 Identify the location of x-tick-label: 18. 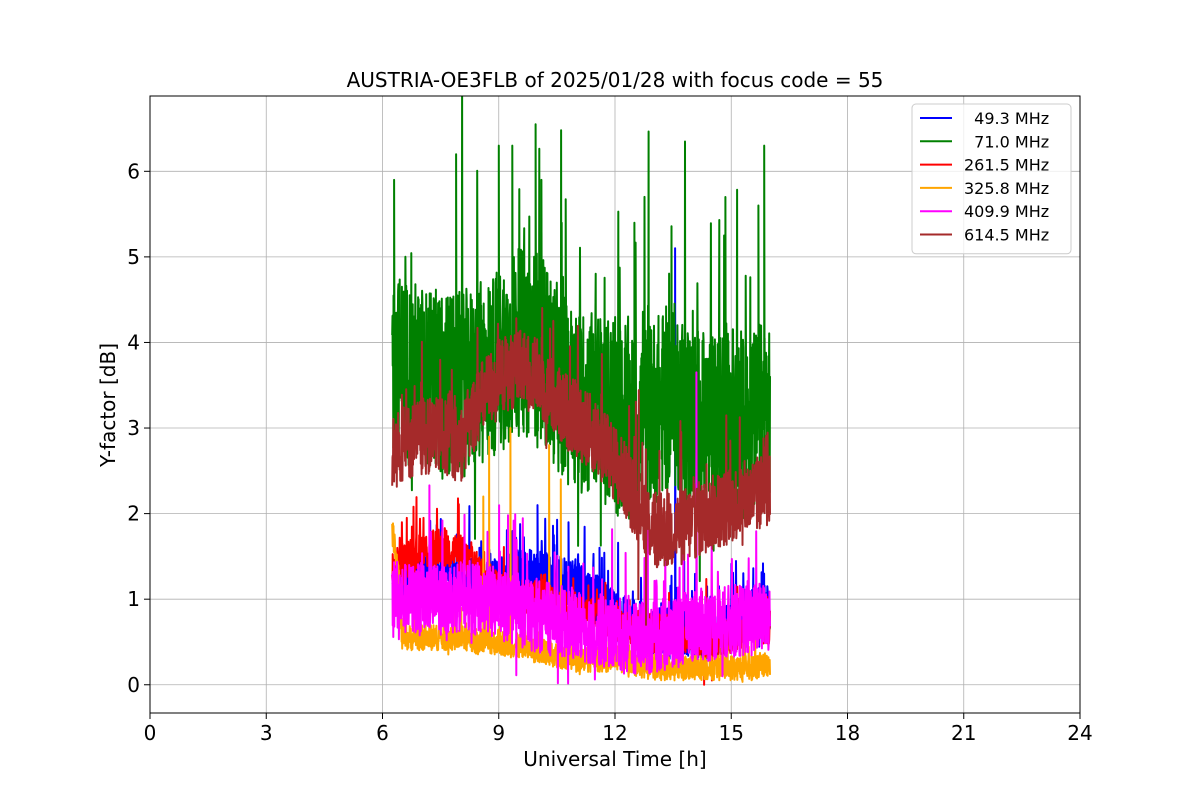
(847, 733).